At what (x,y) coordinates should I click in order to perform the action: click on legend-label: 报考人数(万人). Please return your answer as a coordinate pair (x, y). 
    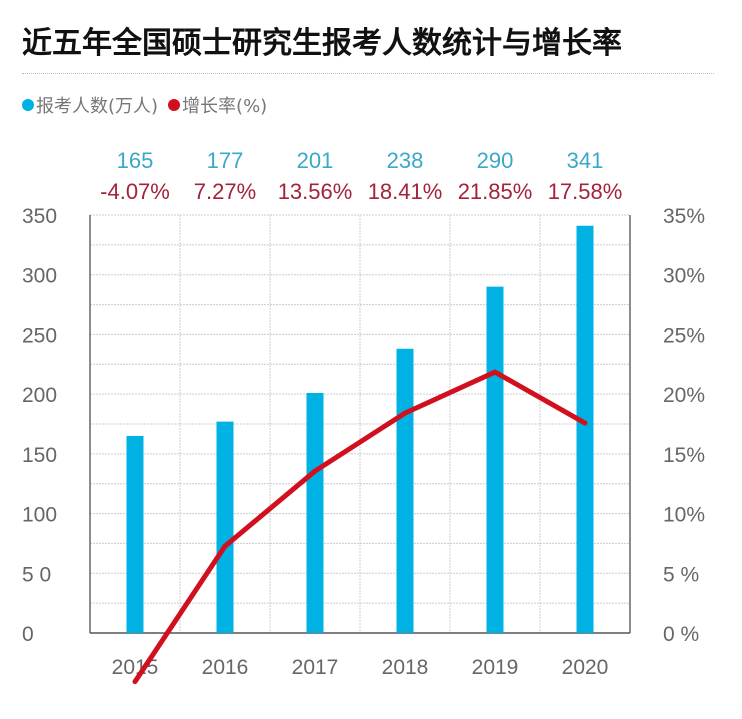
    Looking at the image, I should click on (97, 106).